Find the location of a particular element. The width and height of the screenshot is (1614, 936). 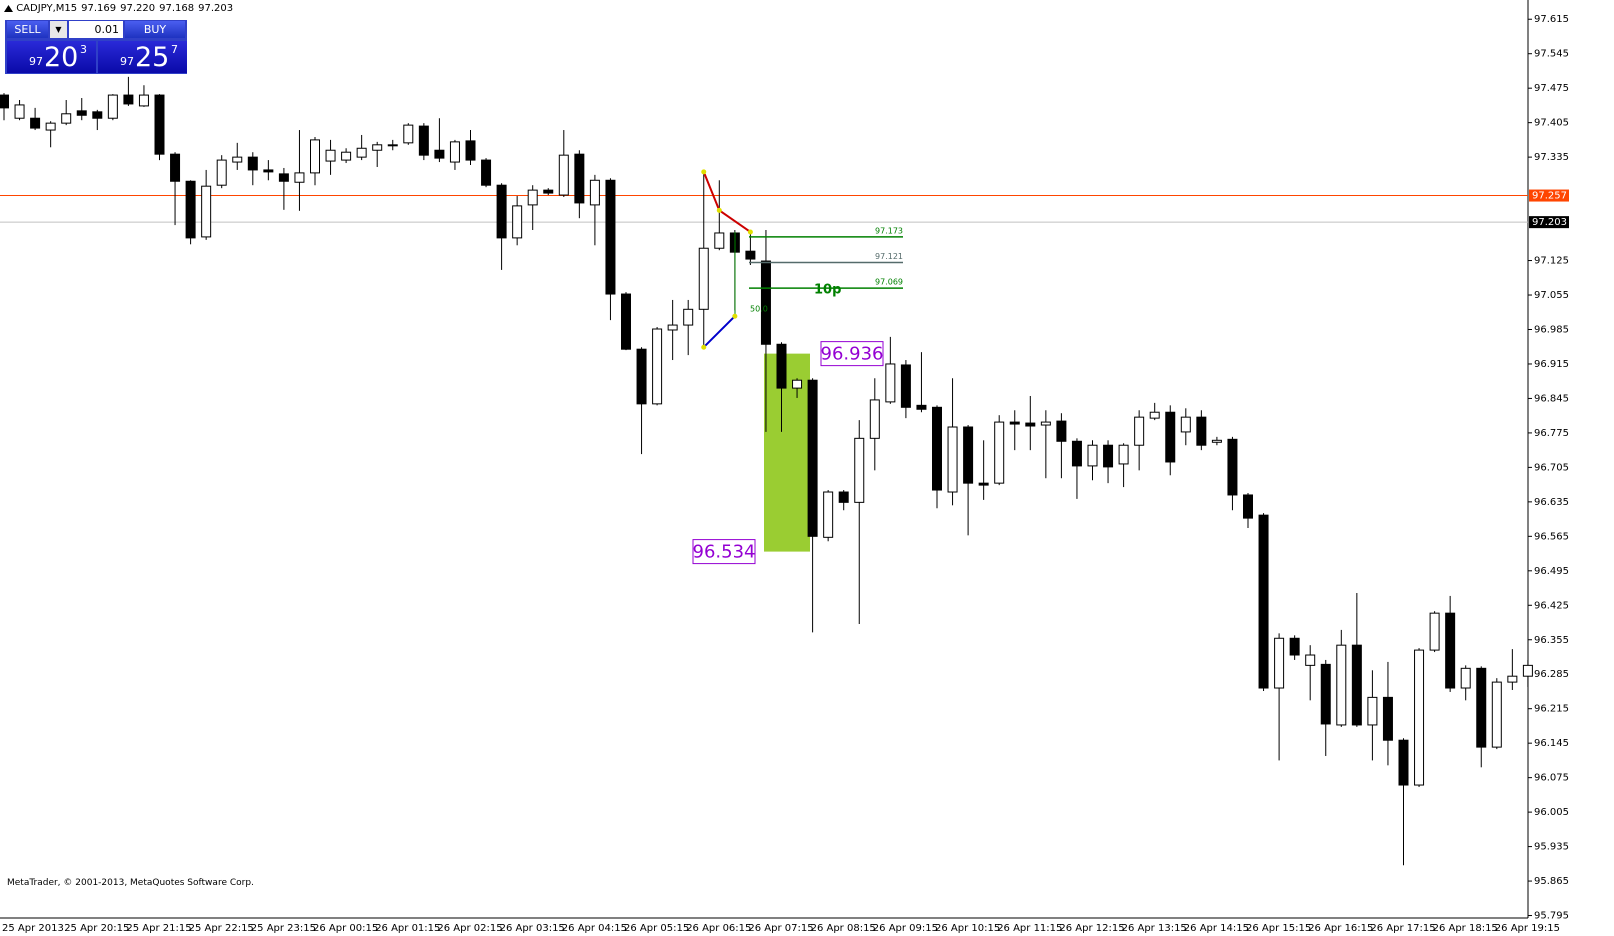

buy-price-main: 25 is located at coordinates (152, 57).